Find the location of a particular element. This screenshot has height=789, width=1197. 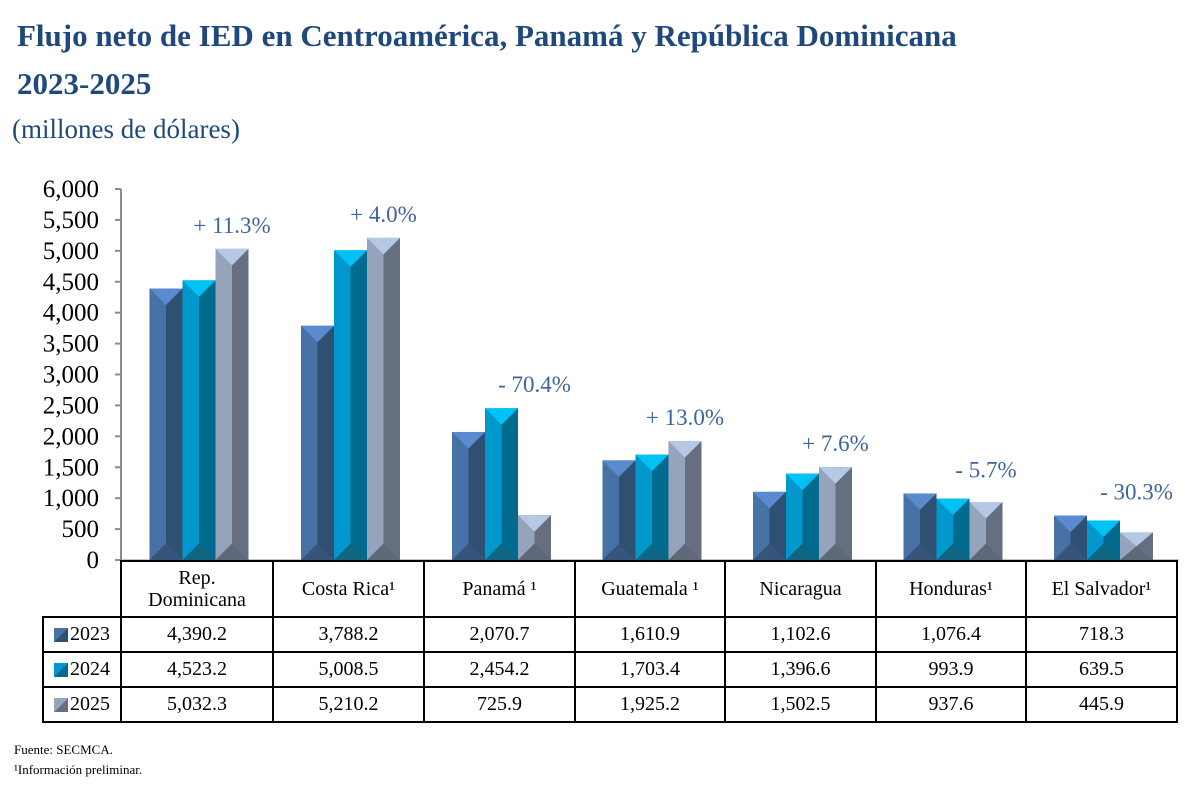

y-tick-label: 1,500 is located at coordinates (71, 467).